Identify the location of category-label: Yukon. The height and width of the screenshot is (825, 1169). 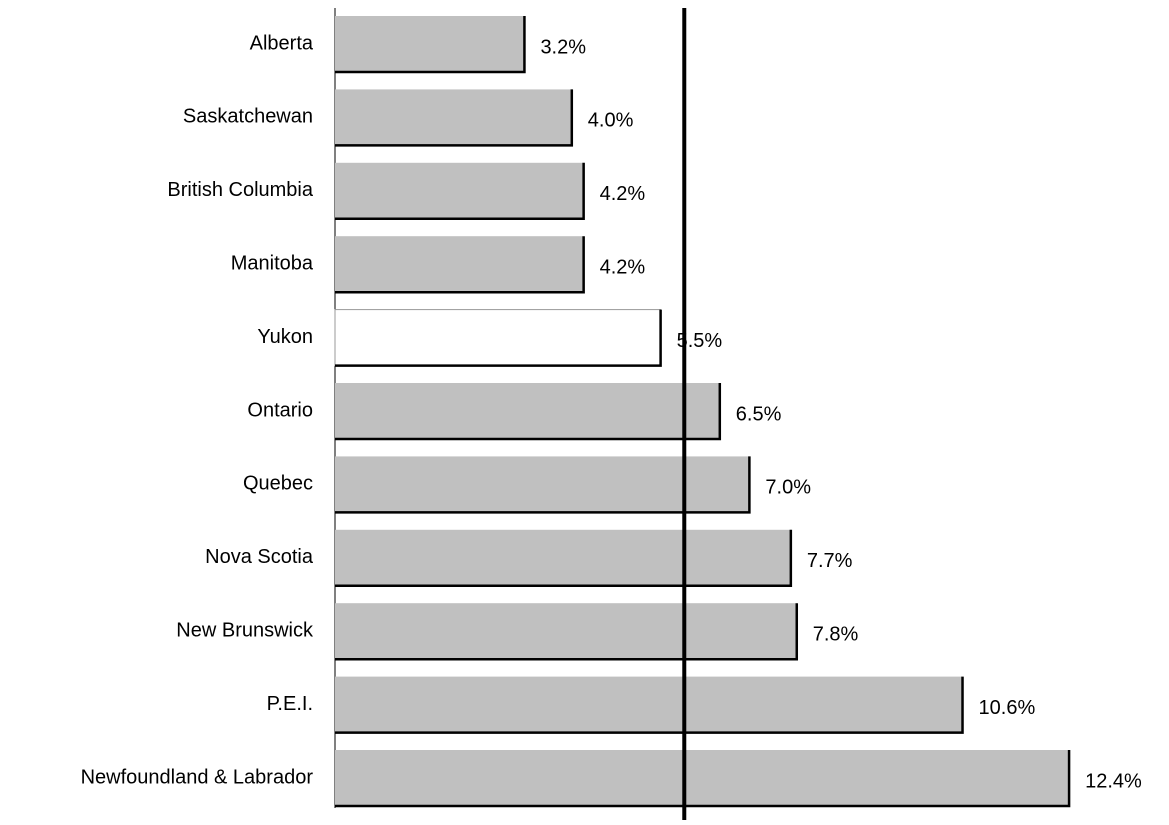
(285, 337).